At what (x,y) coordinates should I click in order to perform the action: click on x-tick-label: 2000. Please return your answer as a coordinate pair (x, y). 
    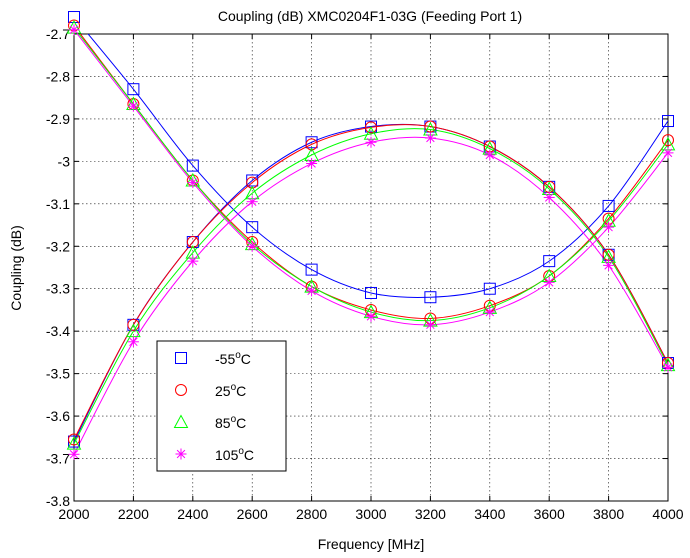
    Looking at the image, I should click on (73, 514).